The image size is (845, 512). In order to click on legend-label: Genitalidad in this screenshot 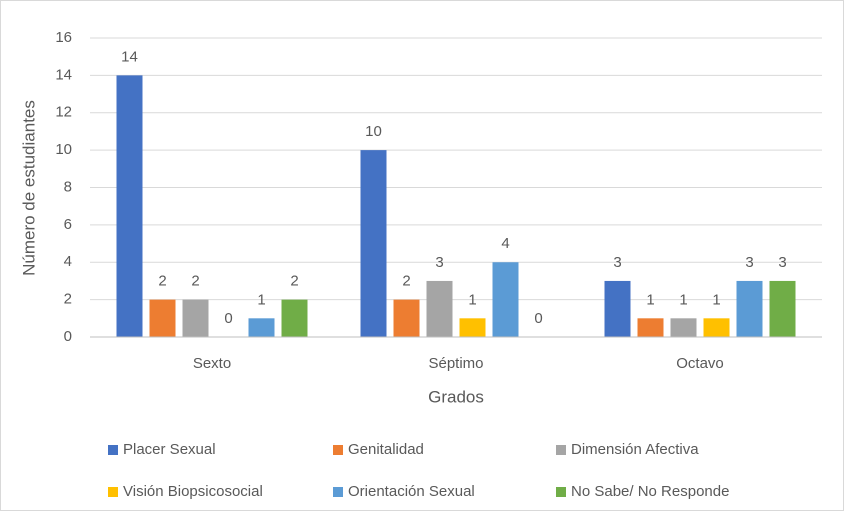, I will do `click(386, 449)`.